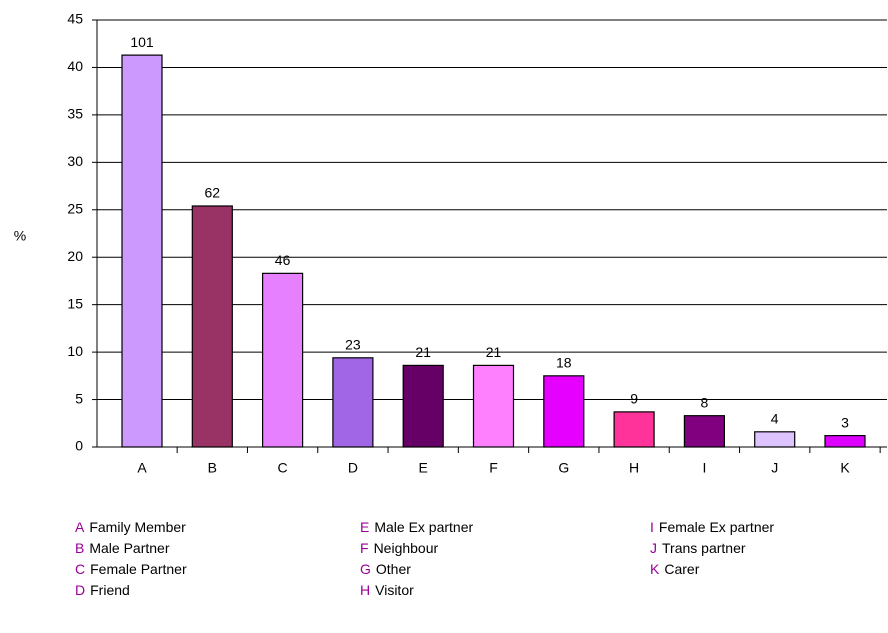  Describe the element at coordinates (79, 446) in the screenshot. I see `y-tick-label: 0` at that location.